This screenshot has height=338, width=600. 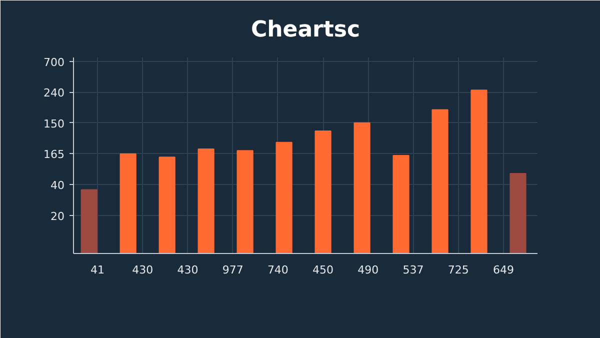 I want to click on text: 490, so click(x=368, y=270).